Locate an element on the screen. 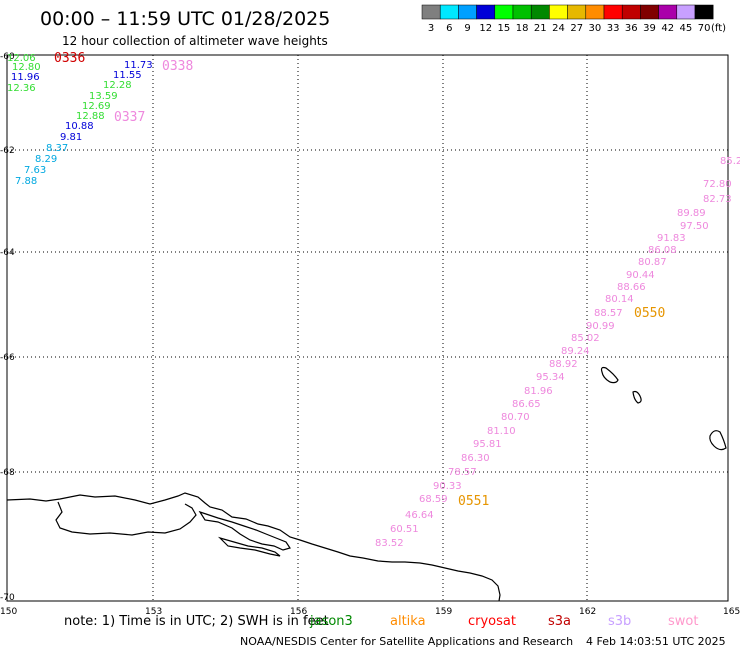 The height and width of the screenshot is (650, 740). swh-label: 90.44 is located at coordinates (640, 275).